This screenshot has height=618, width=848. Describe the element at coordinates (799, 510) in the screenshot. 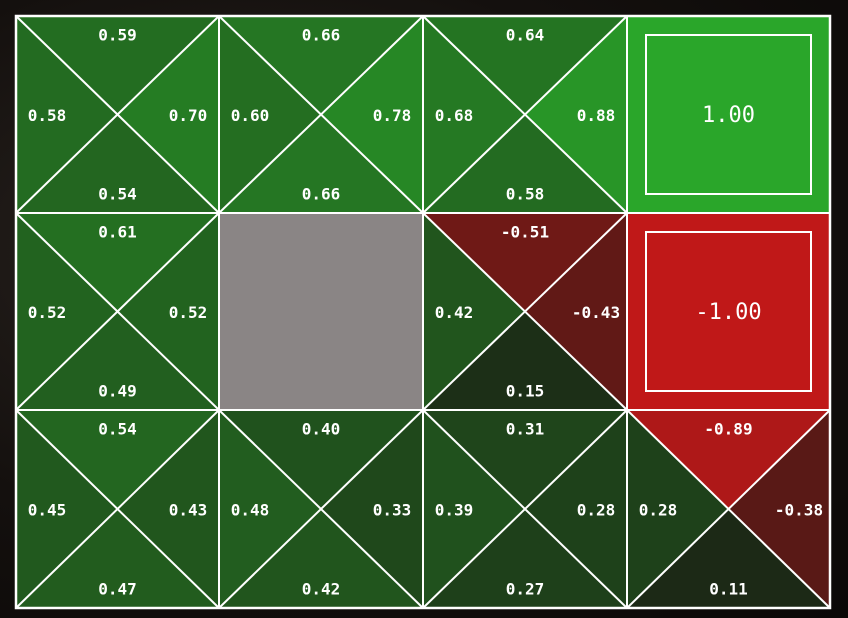

I see `q-value-right: -0.38` at that location.